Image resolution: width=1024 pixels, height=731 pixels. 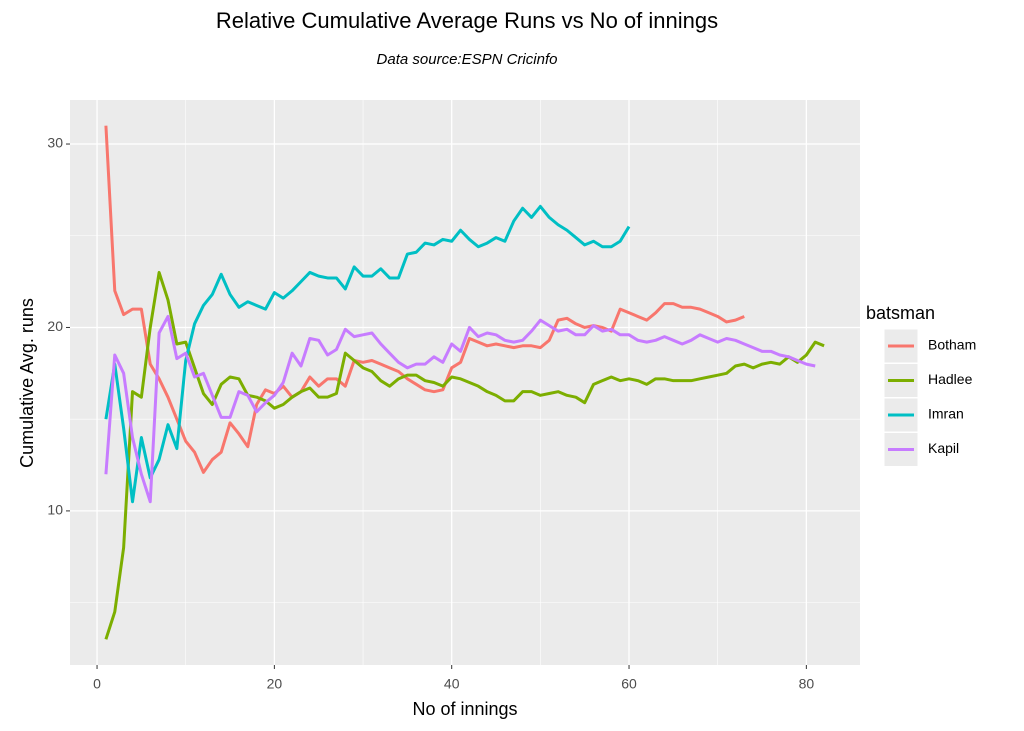 What do you see at coordinates (275, 684) in the screenshot?
I see `x-tick-label: 20` at bounding box center [275, 684].